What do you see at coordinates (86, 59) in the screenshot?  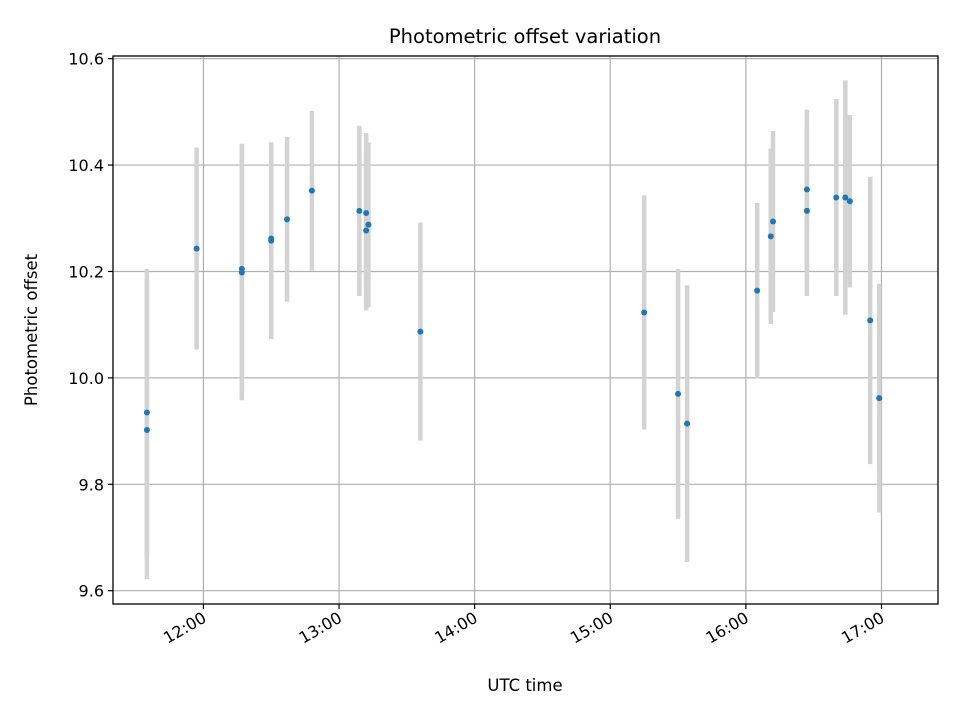 I see `y-tick-label: 10.6` at bounding box center [86, 59].